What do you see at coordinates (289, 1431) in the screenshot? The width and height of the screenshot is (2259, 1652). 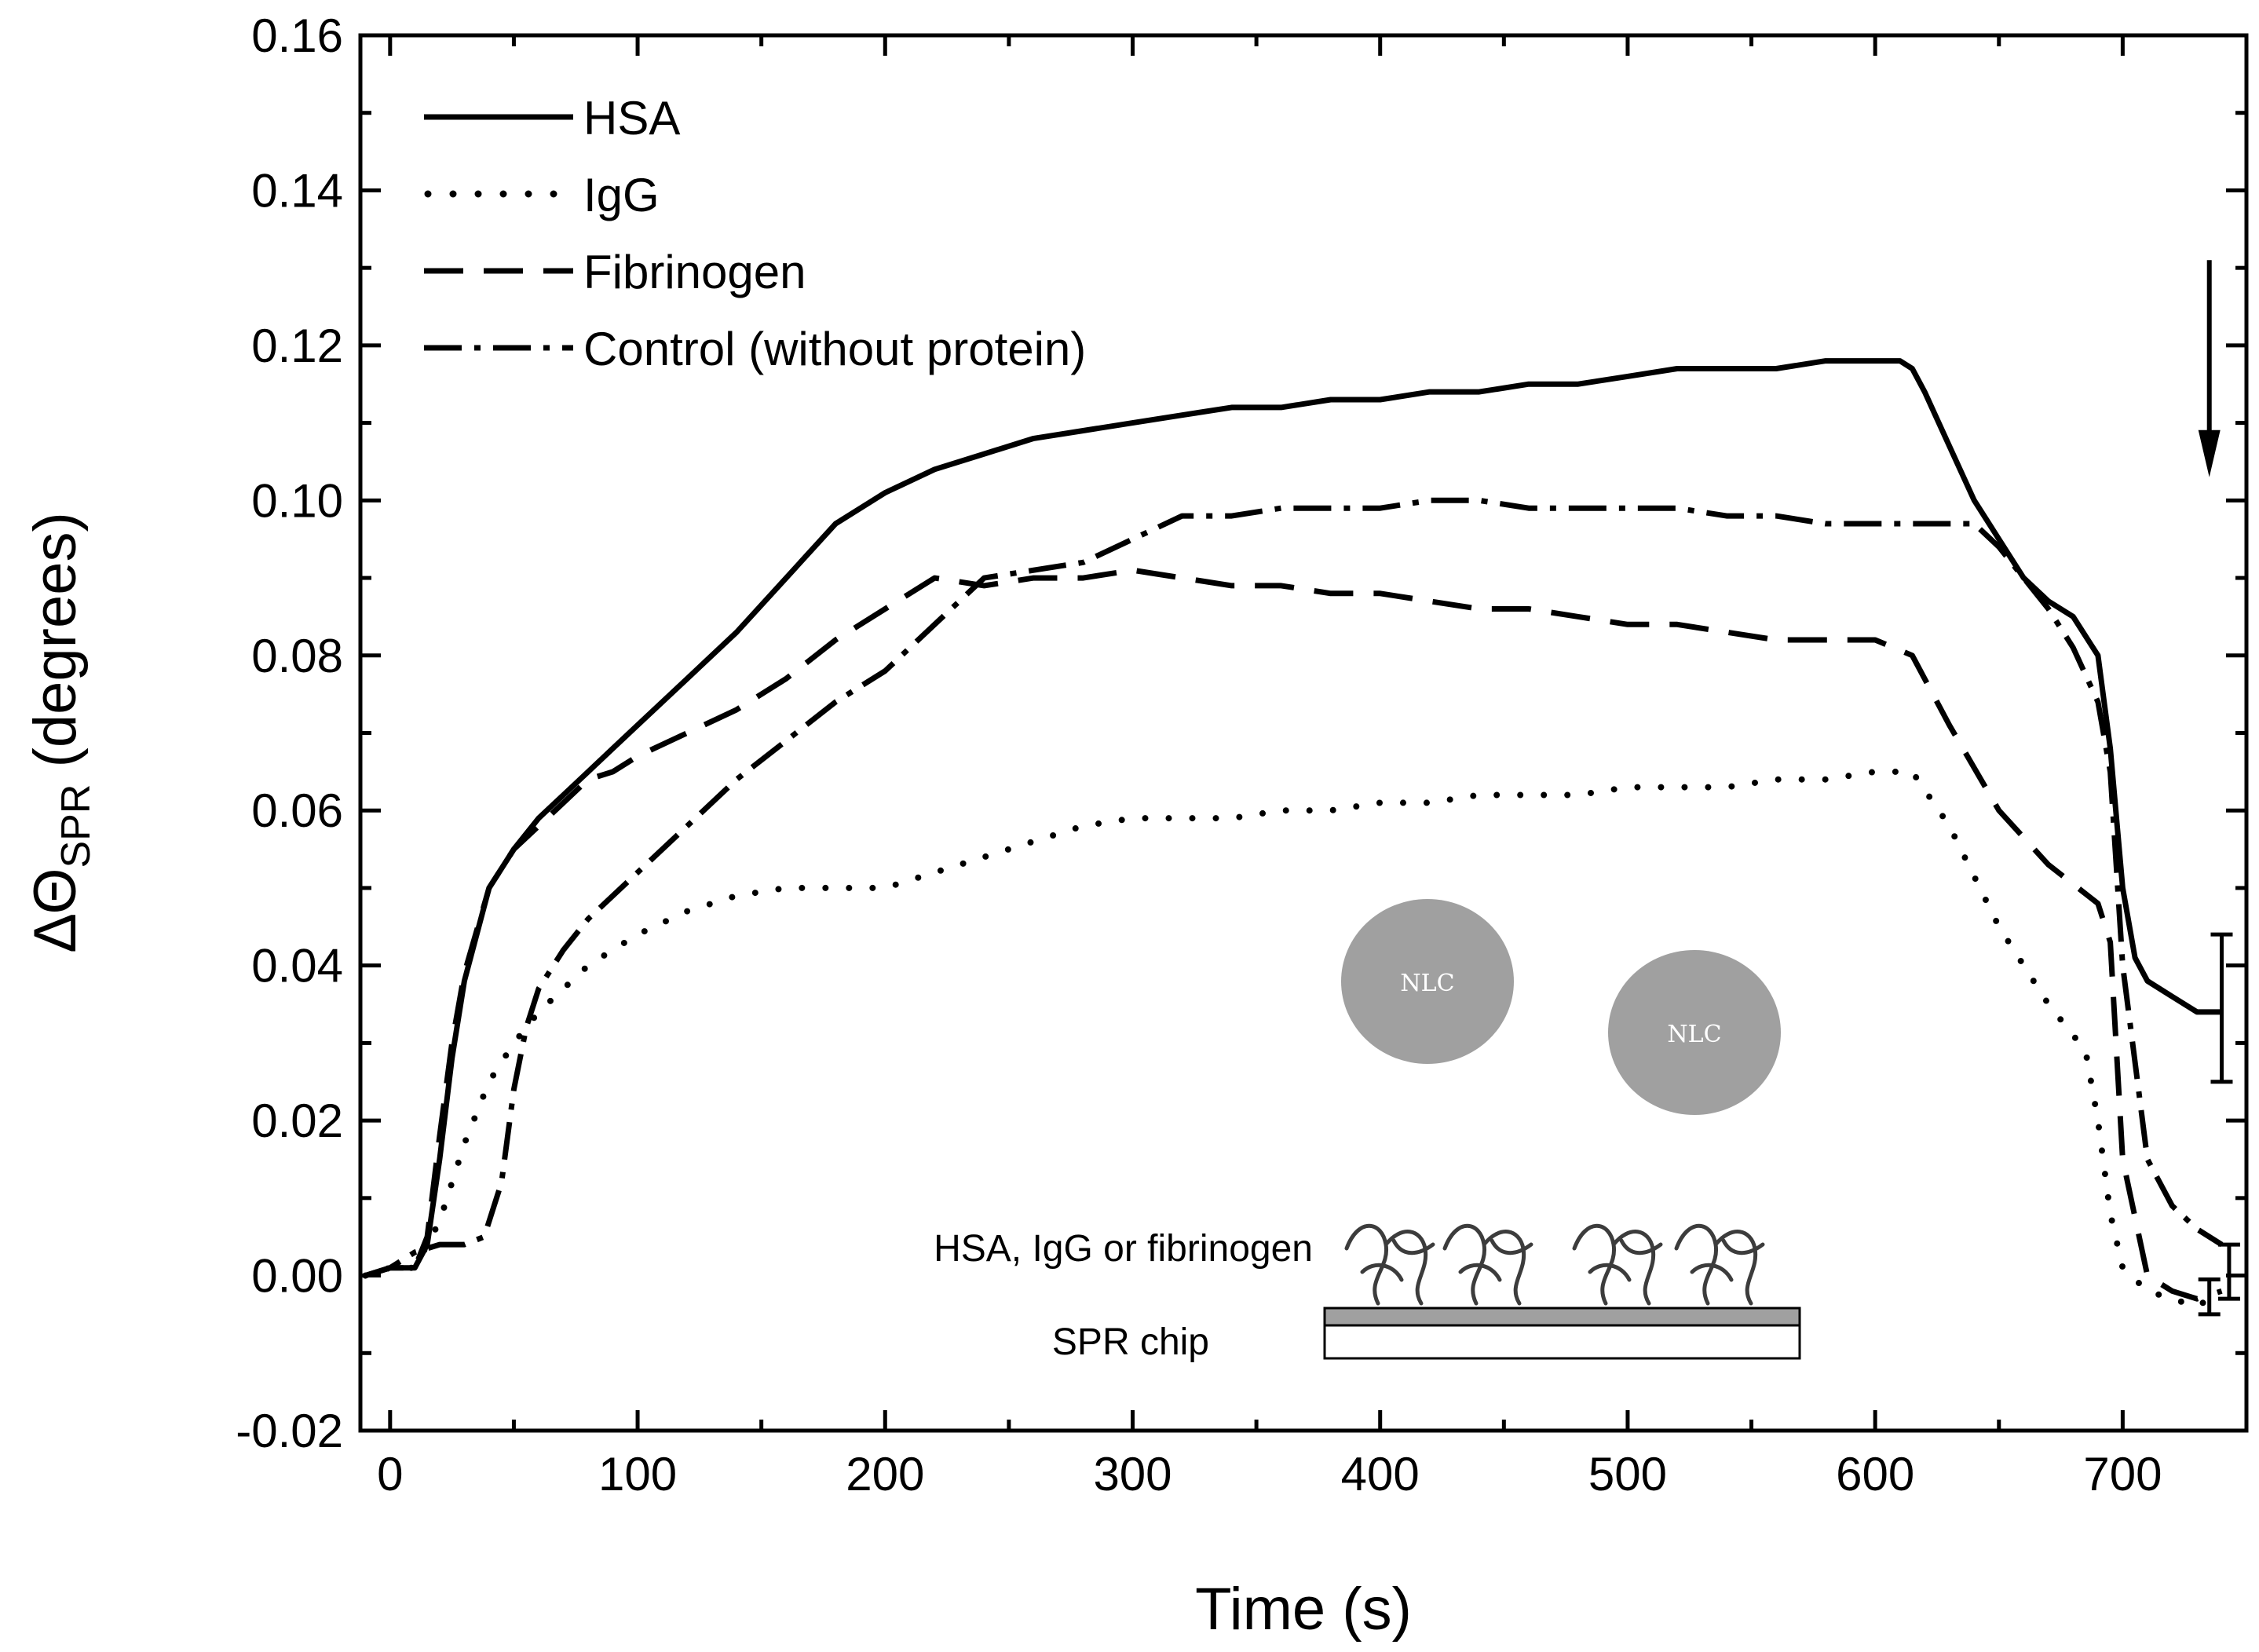 I see `y-tick-label: -0.02` at bounding box center [289, 1431].